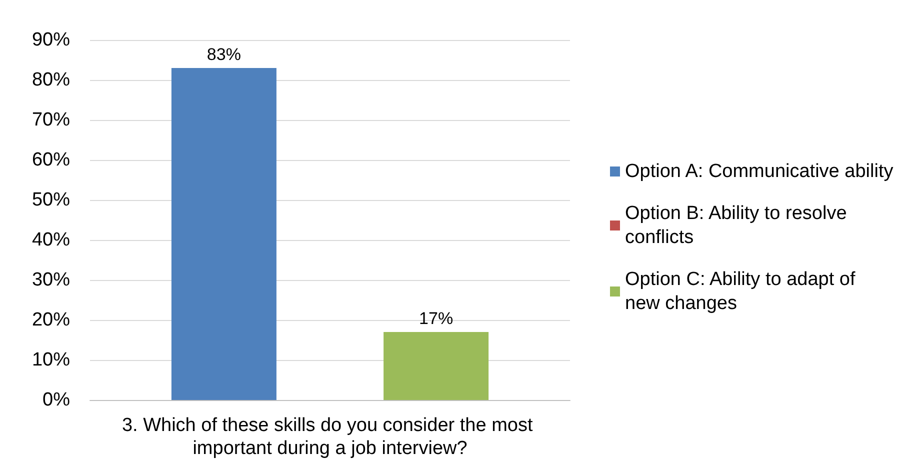 This screenshot has height=475, width=910. Describe the element at coordinates (51, 80) in the screenshot. I see `y-tick-label: 80%` at that location.